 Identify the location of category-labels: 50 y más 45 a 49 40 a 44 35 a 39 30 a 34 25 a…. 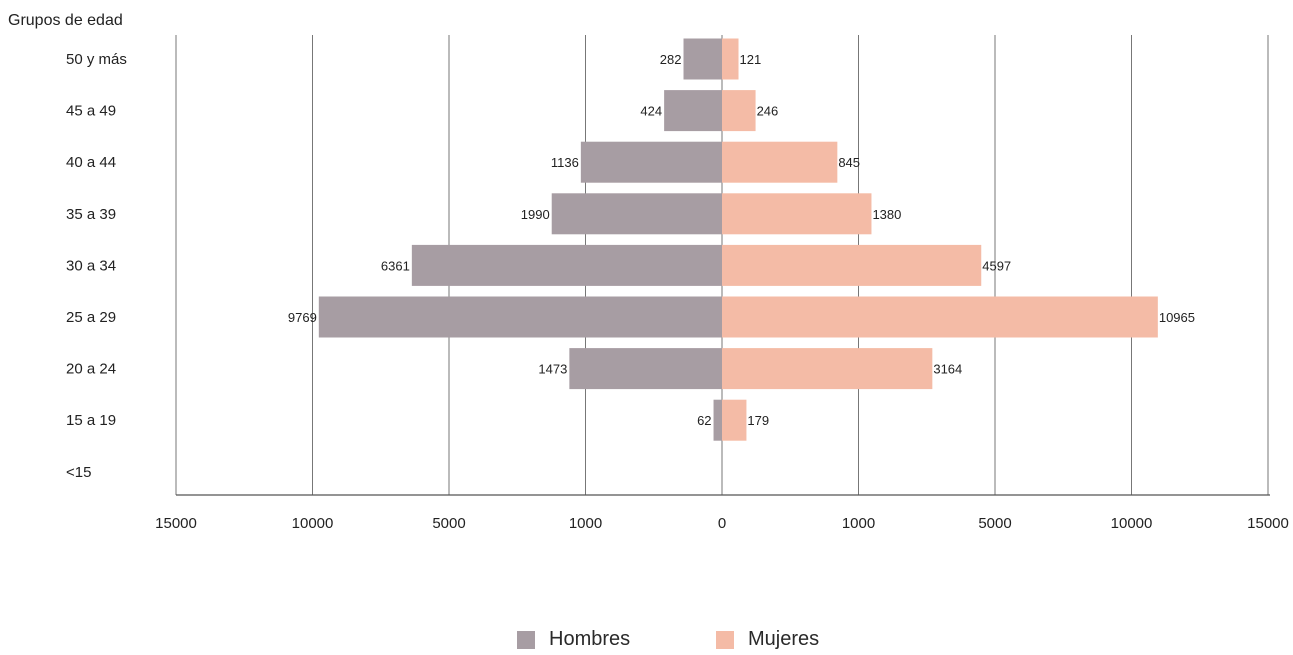
(96, 266).